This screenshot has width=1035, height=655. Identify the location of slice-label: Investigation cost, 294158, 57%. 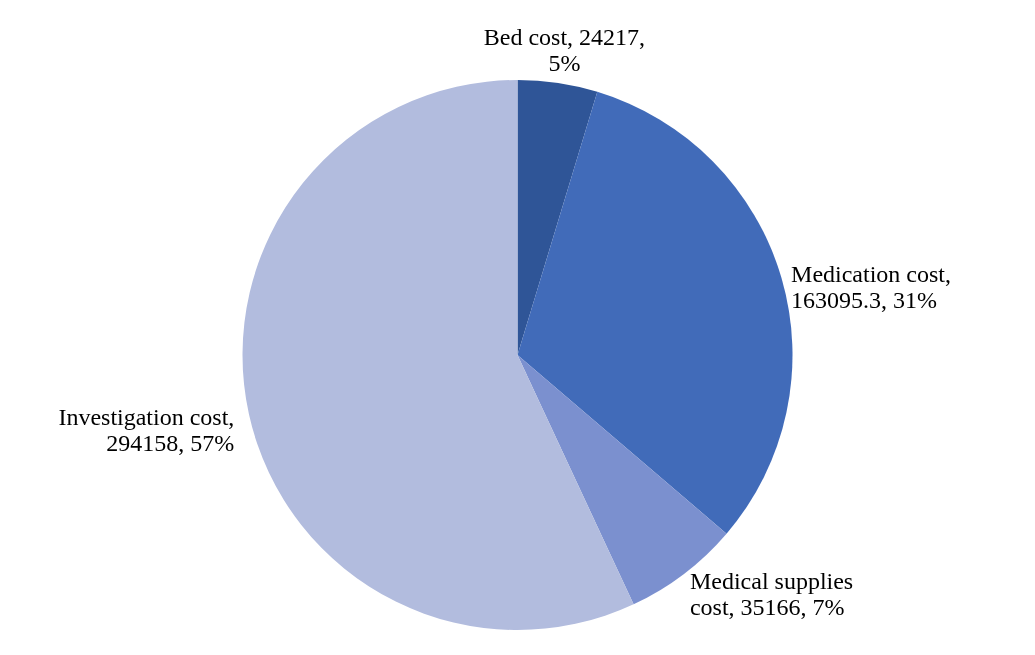
(146, 429).